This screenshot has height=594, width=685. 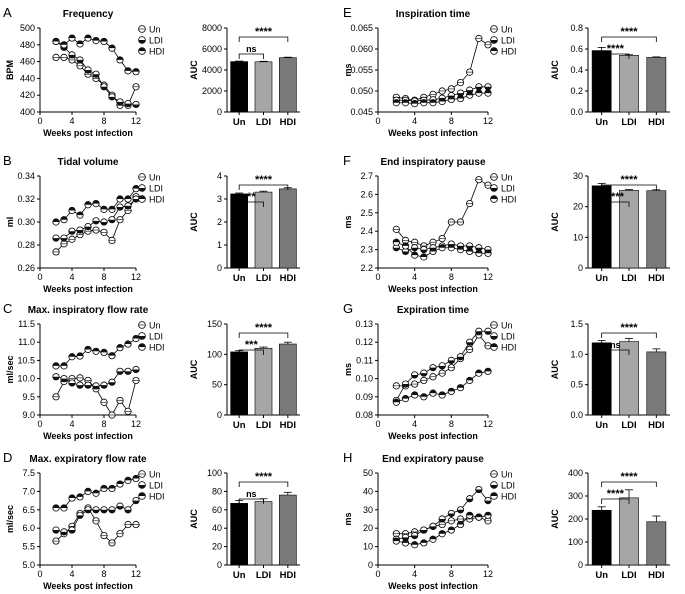 I want to click on y-tick-label: 8000, so click(x=212, y=28).